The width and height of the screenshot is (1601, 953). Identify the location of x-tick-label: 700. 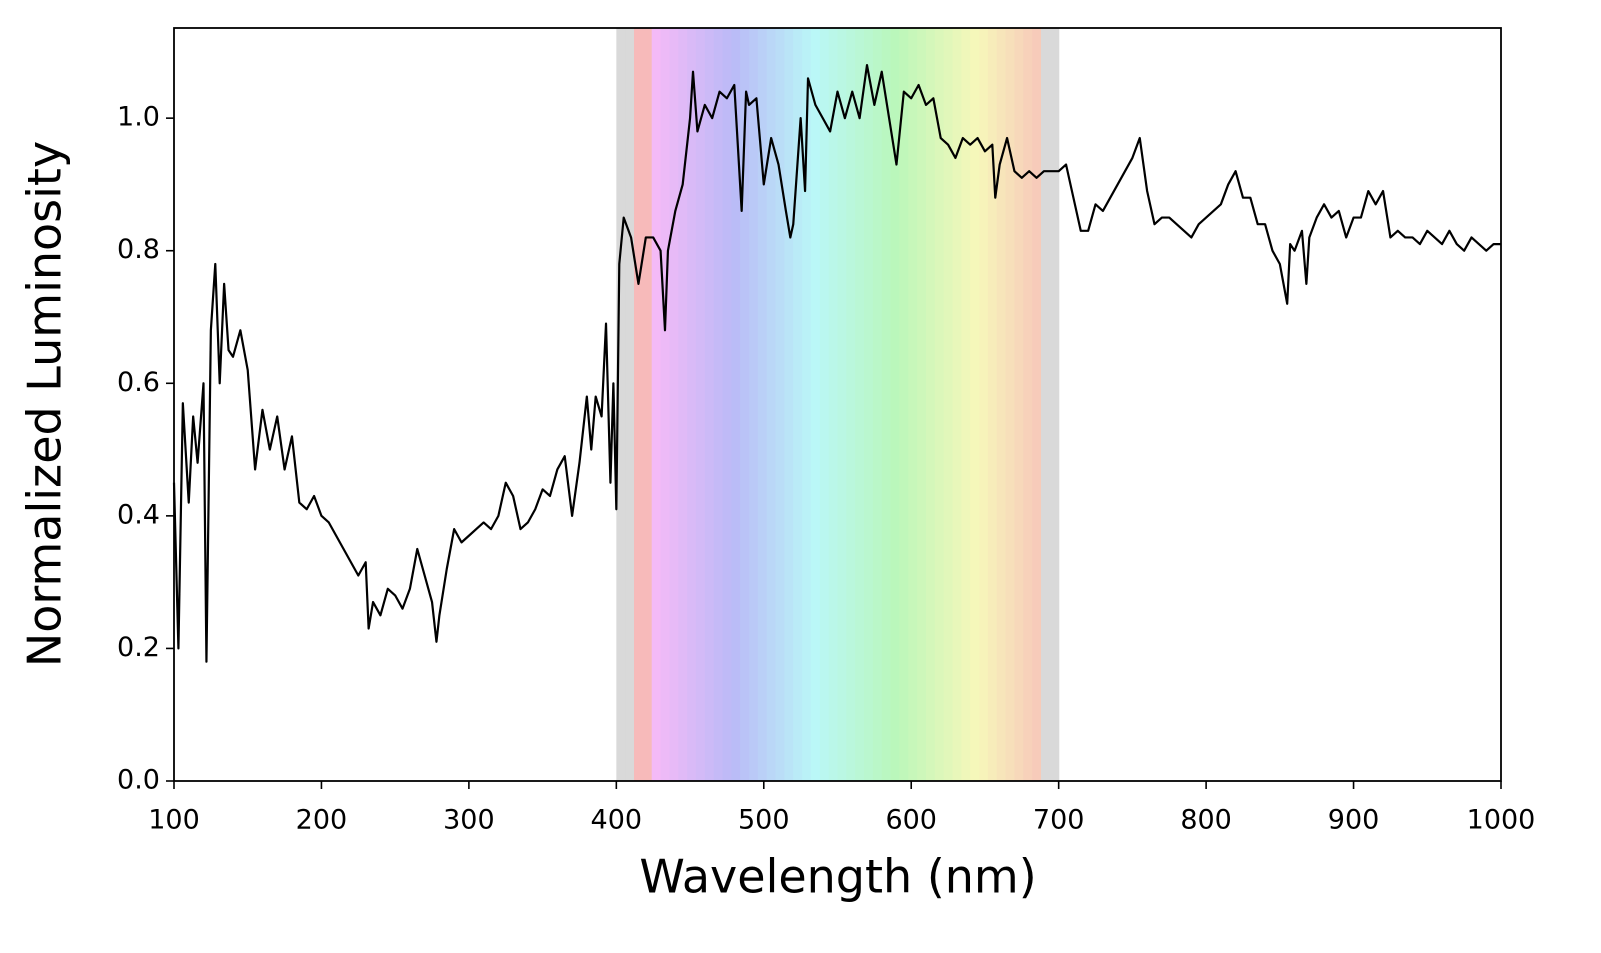
(1059, 820).